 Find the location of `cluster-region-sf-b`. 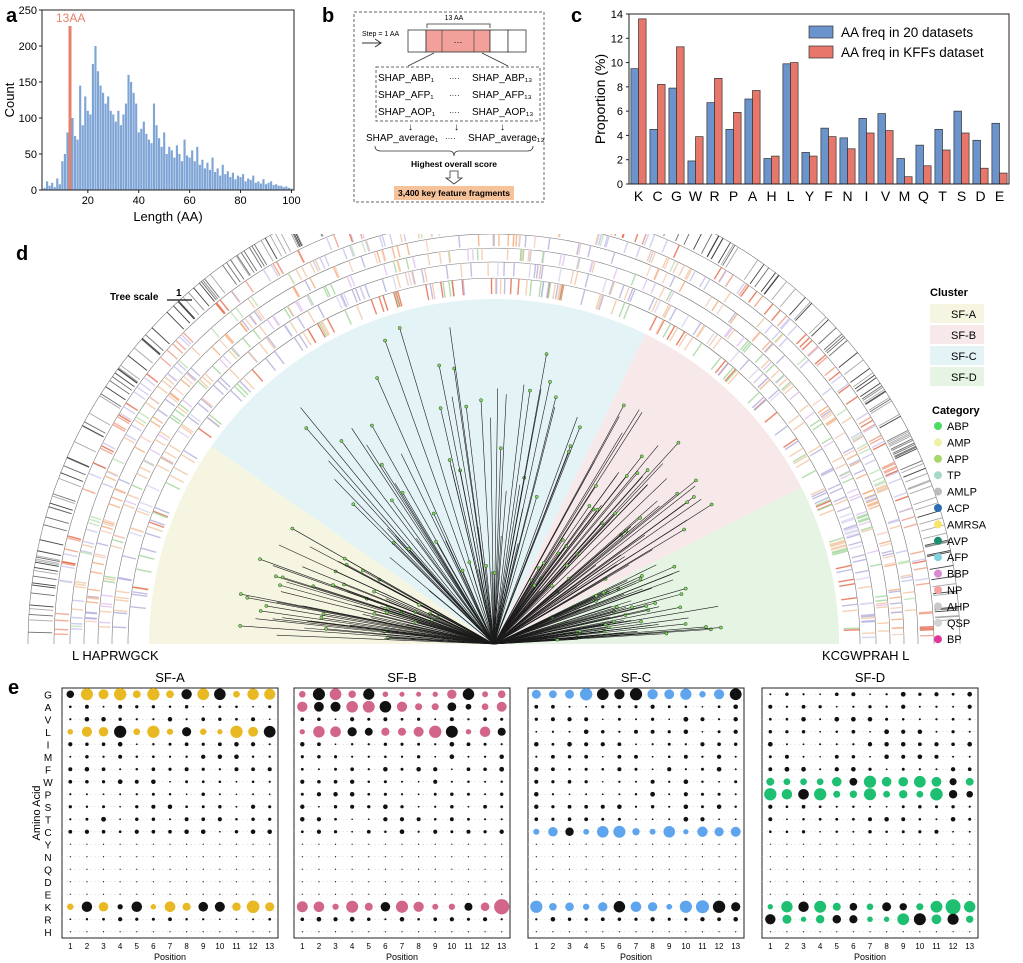

cluster-region-sf-b is located at coordinates (648, 488).